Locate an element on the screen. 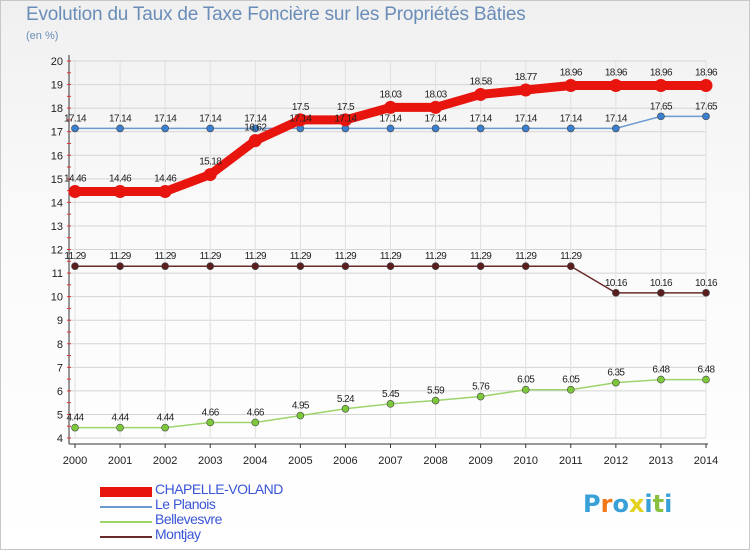  x-tick-label: 2012 is located at coordinates (616, 461).